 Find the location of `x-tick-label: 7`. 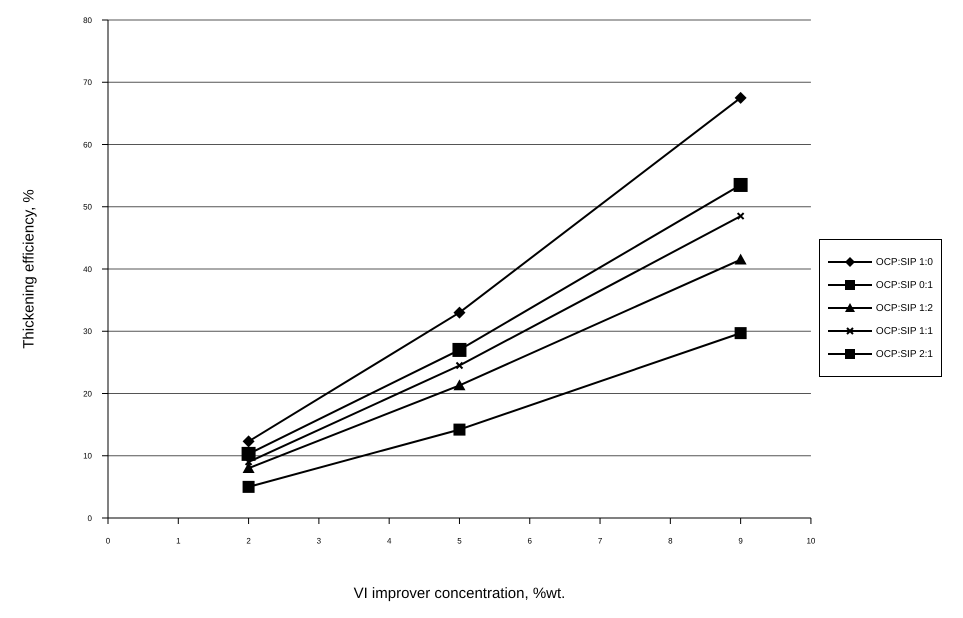

x-tick-label: 7 is located at coordinates (600, 541).